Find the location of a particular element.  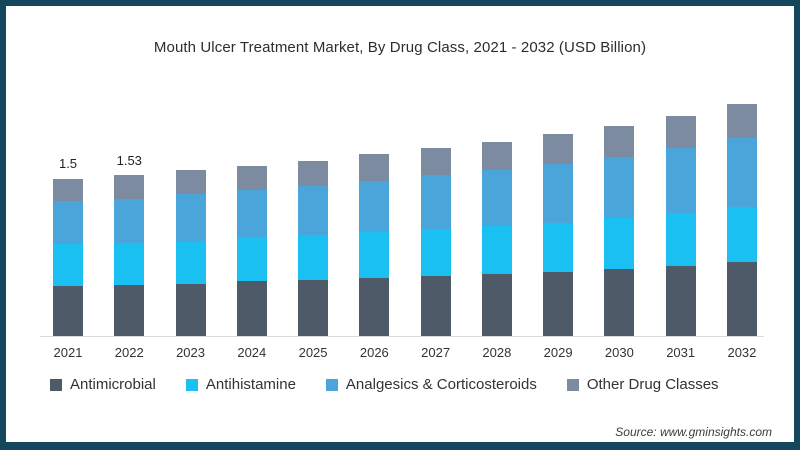

bar-value-label-2021: 1.5 is located at coordinates (68, 163).